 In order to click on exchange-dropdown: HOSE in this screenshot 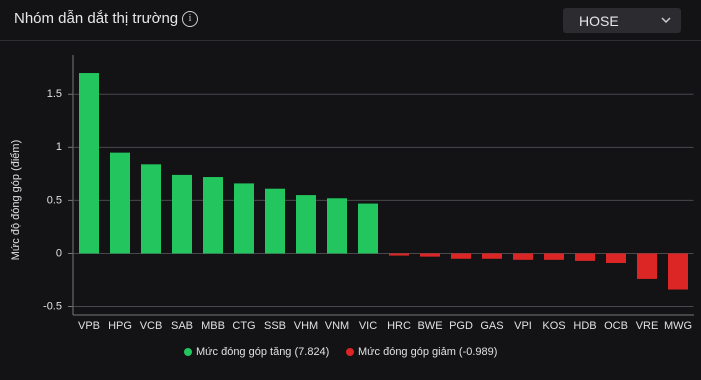, I will do `click(622, 20)`.